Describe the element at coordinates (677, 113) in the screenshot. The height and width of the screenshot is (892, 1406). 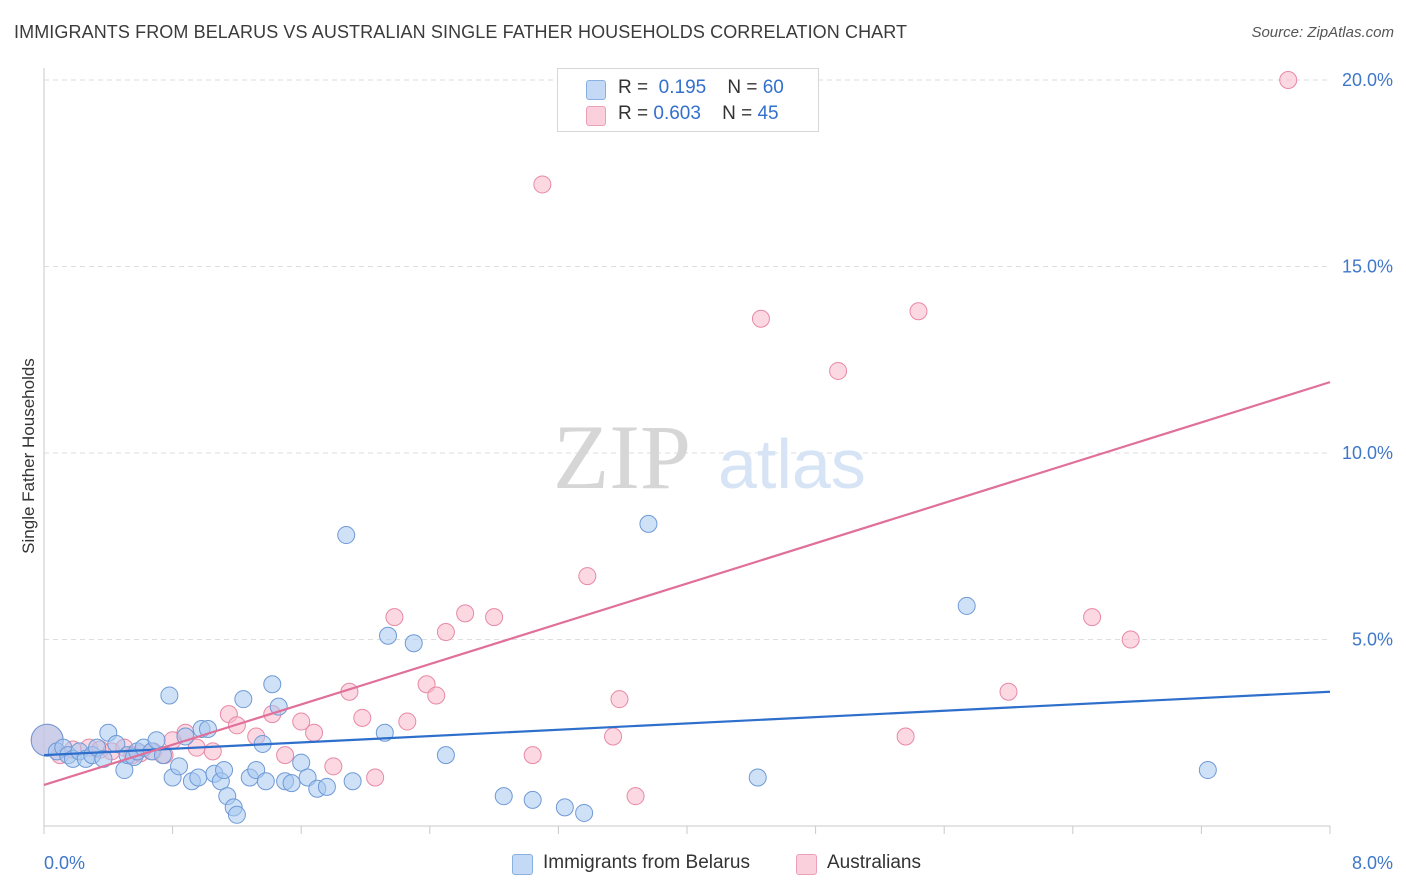
I see `r-value: 0.603` at that location.